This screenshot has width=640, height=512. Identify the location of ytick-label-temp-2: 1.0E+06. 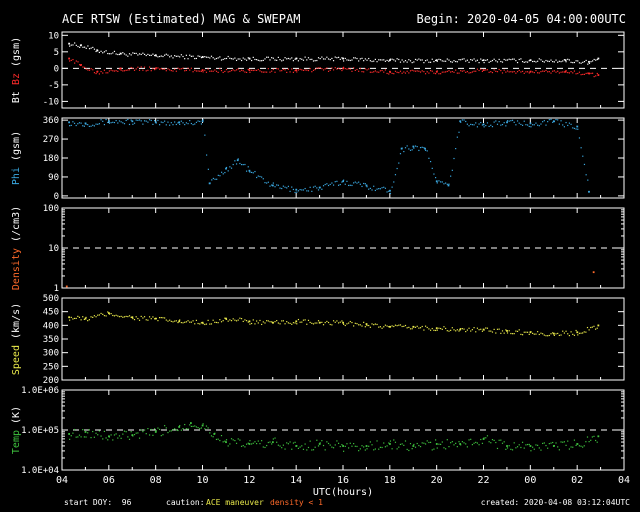
(40, 391).